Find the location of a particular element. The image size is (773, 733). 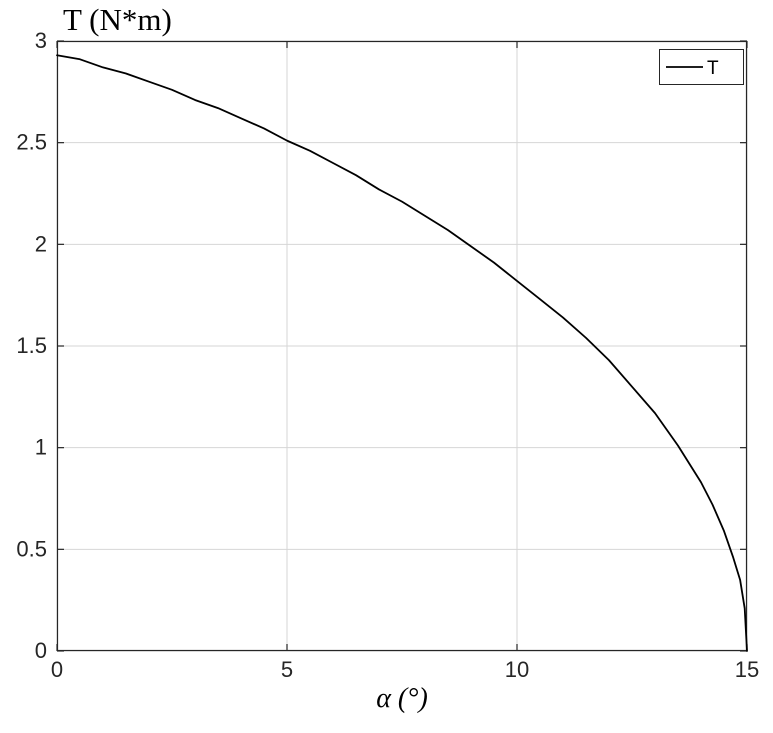

legend: T is located at coordinates (701, 67).